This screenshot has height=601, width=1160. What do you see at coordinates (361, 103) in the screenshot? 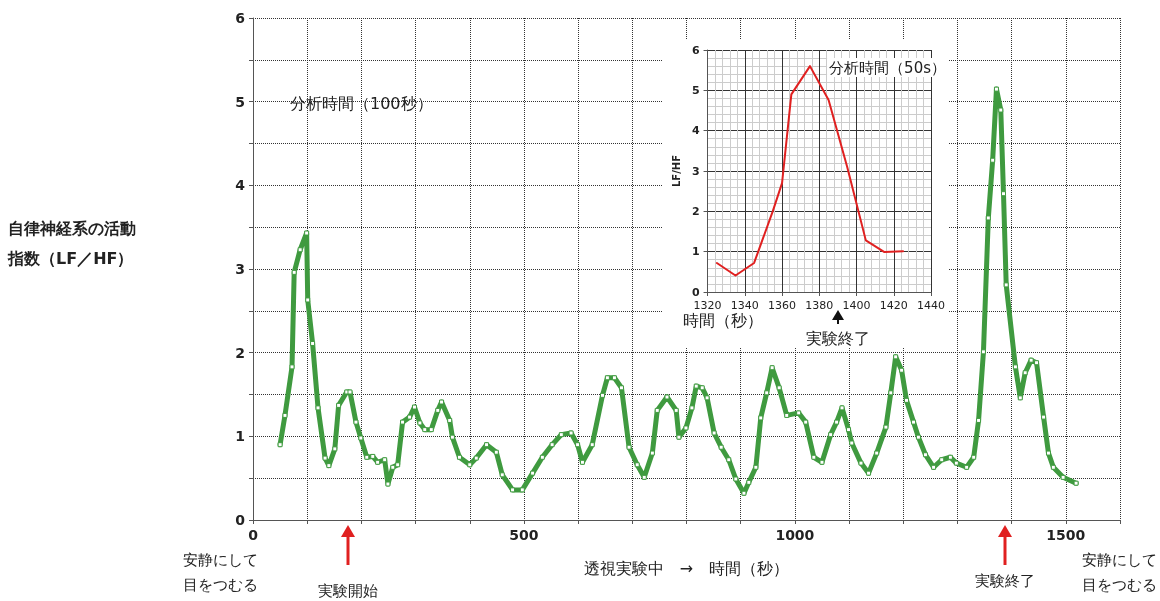
I see `text: 分析時間（100秒）` at bounding box center [361, 103].